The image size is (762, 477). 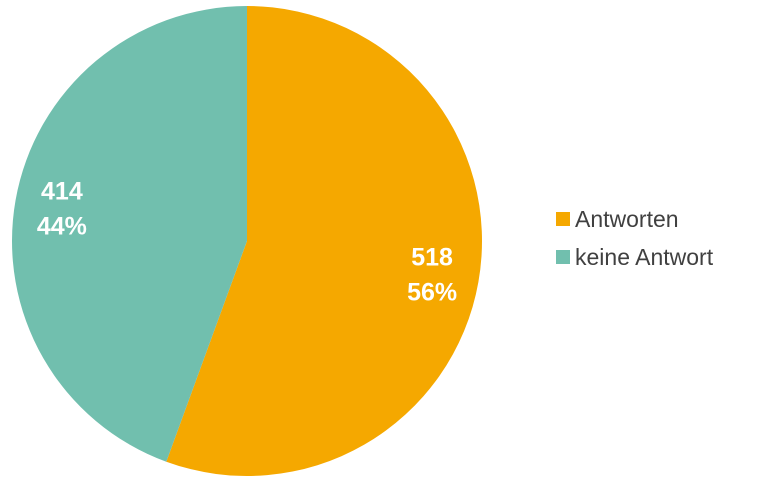 What do you see at coordinates (432, 257) in the screenshot?
I see `data-label-value-antworten: 518` at bounding box center [432, 257].